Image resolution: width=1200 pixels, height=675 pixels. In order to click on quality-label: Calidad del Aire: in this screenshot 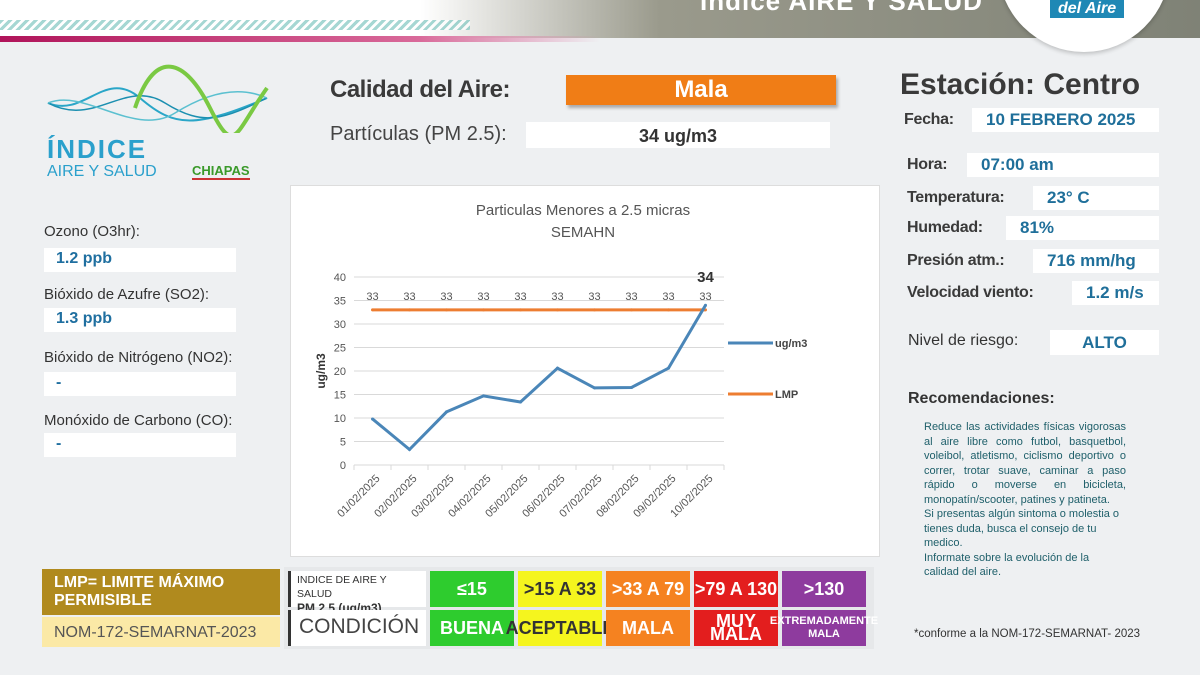, I will do `click(420, 89)`.